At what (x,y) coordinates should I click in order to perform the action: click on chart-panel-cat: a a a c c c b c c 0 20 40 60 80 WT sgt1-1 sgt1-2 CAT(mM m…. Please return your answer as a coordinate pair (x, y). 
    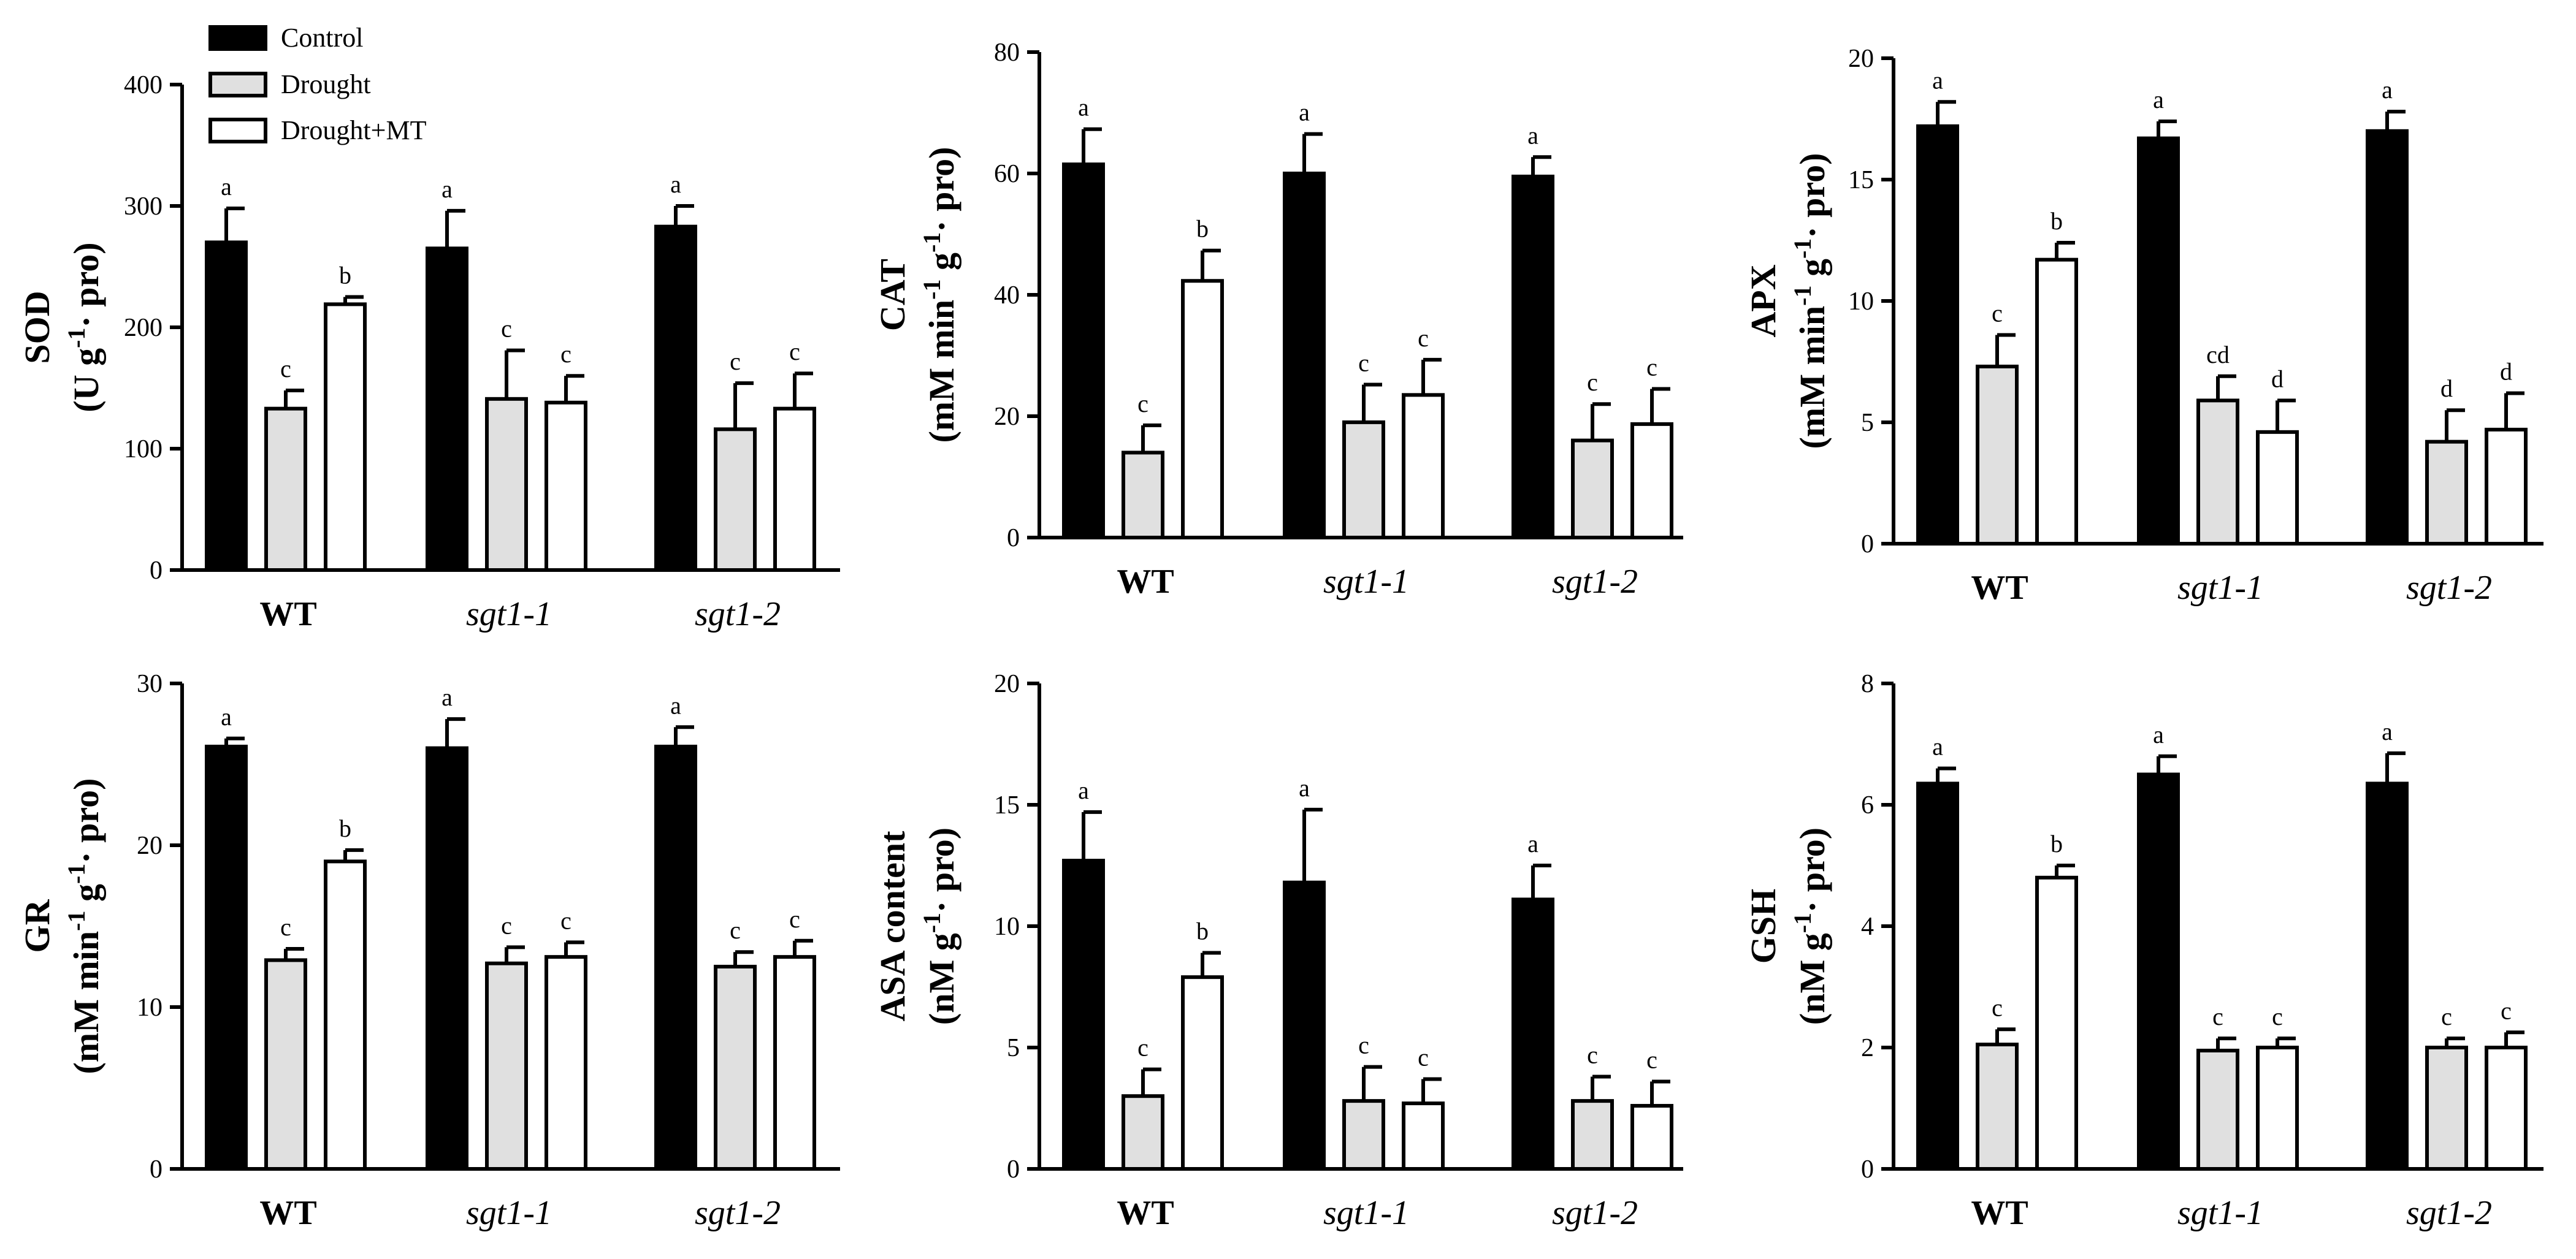
    Looking at the image, I should click on (1278, 320).